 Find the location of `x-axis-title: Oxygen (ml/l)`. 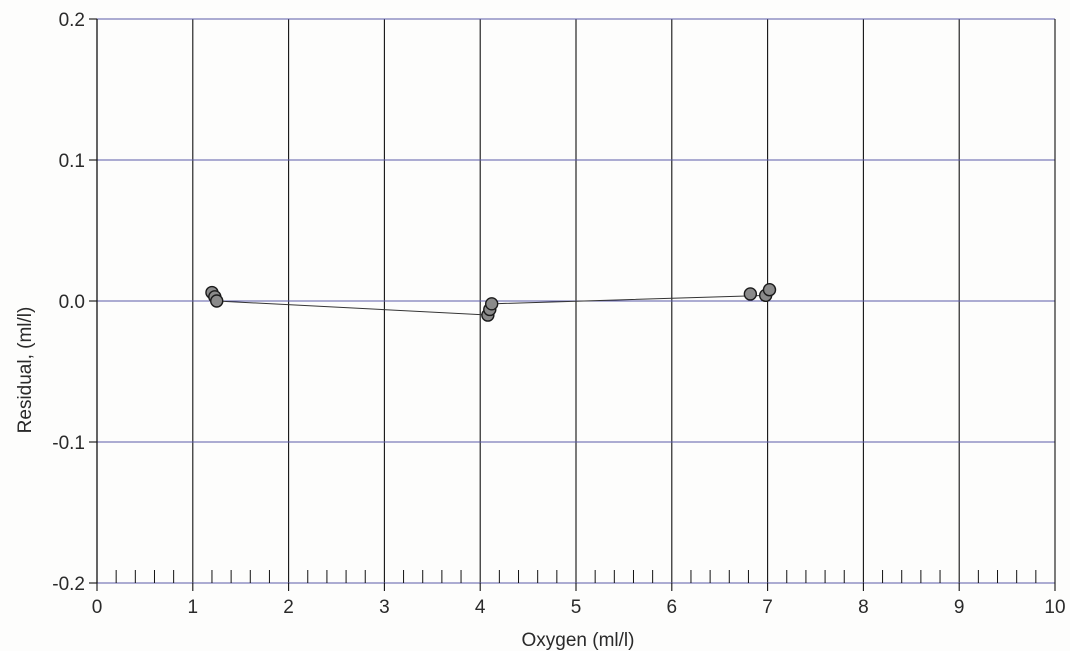

x-axis-title: Oxygen (ml/l) is located at coordinates (578, 640).